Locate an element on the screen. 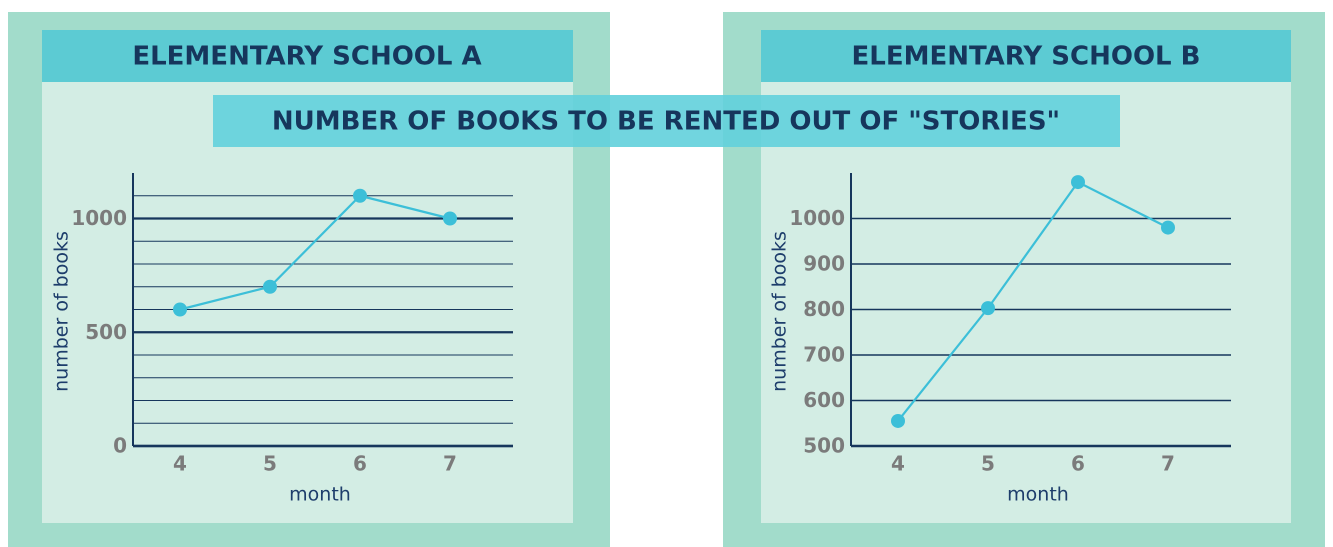 Image resolution: width=1333 pixels, height=547 pixels. chart-title: ELEMENTARY SCHOOL A is located at coordinates (306, 57).